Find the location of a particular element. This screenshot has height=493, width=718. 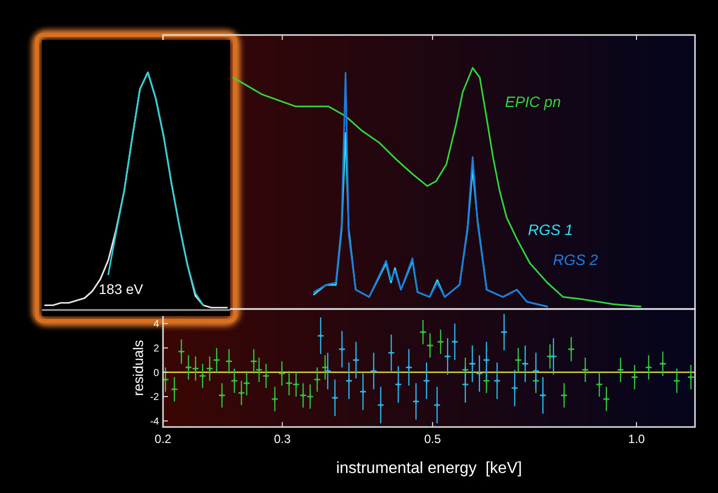

x-tick-label: 1.0 is located at coordinates (637, 439).